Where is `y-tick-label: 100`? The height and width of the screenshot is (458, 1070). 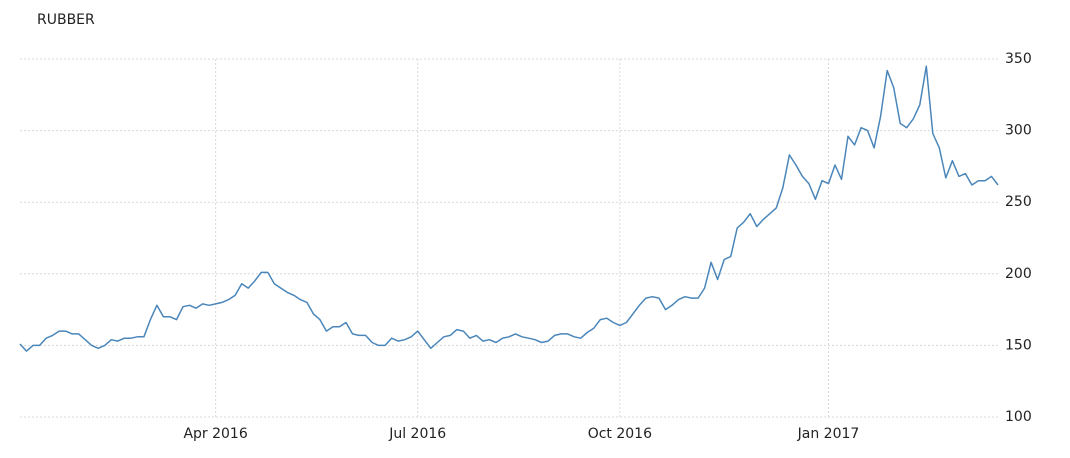
y-tick-label: 100 is located at coordinates (1018, 417).